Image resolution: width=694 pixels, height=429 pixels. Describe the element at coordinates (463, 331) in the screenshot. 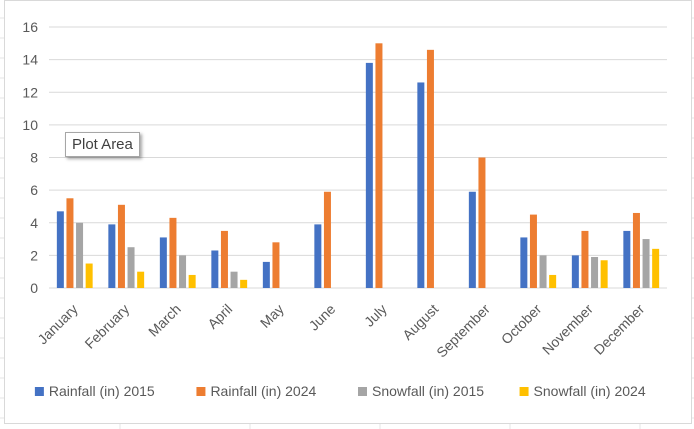

I see `x-tick-label: September` at that location.